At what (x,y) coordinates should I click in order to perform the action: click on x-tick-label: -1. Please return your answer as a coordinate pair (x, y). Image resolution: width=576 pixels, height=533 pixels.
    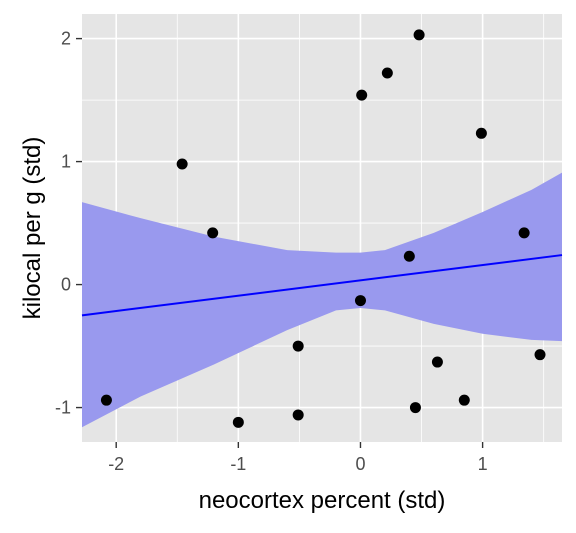
    Looking at the image, I should click on (238, 464).